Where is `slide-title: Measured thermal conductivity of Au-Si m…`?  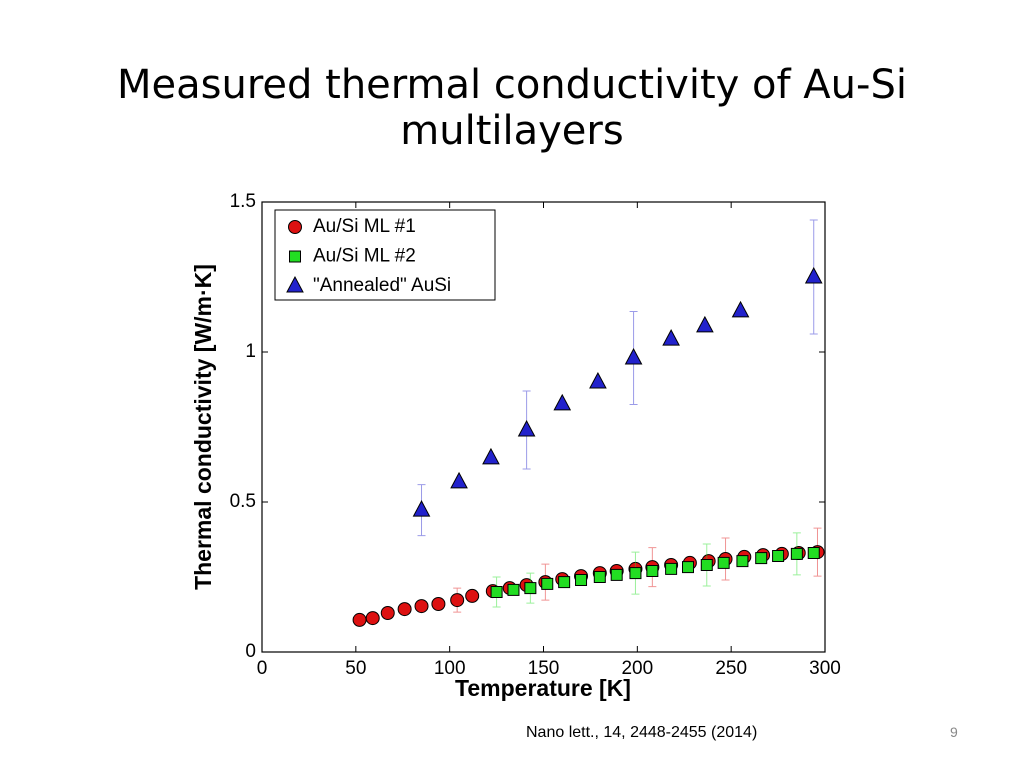 slide-title: Measured thermal conductivity of Au-Si m… is located at coordinates (512, 108).